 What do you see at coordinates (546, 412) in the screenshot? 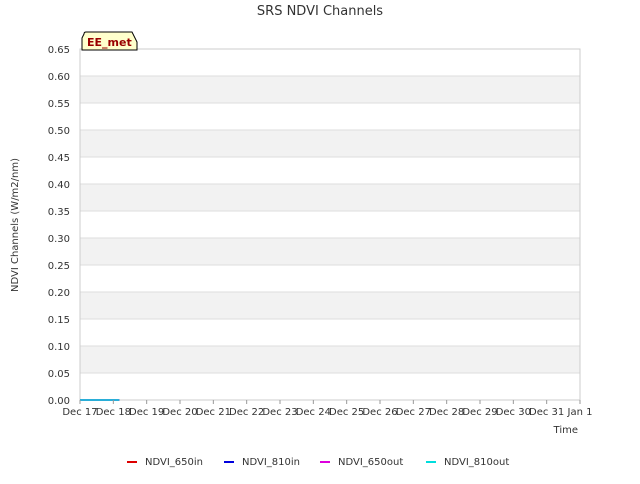
I see `x-tick-label: Dec 31` at bounding box center [546, 412].